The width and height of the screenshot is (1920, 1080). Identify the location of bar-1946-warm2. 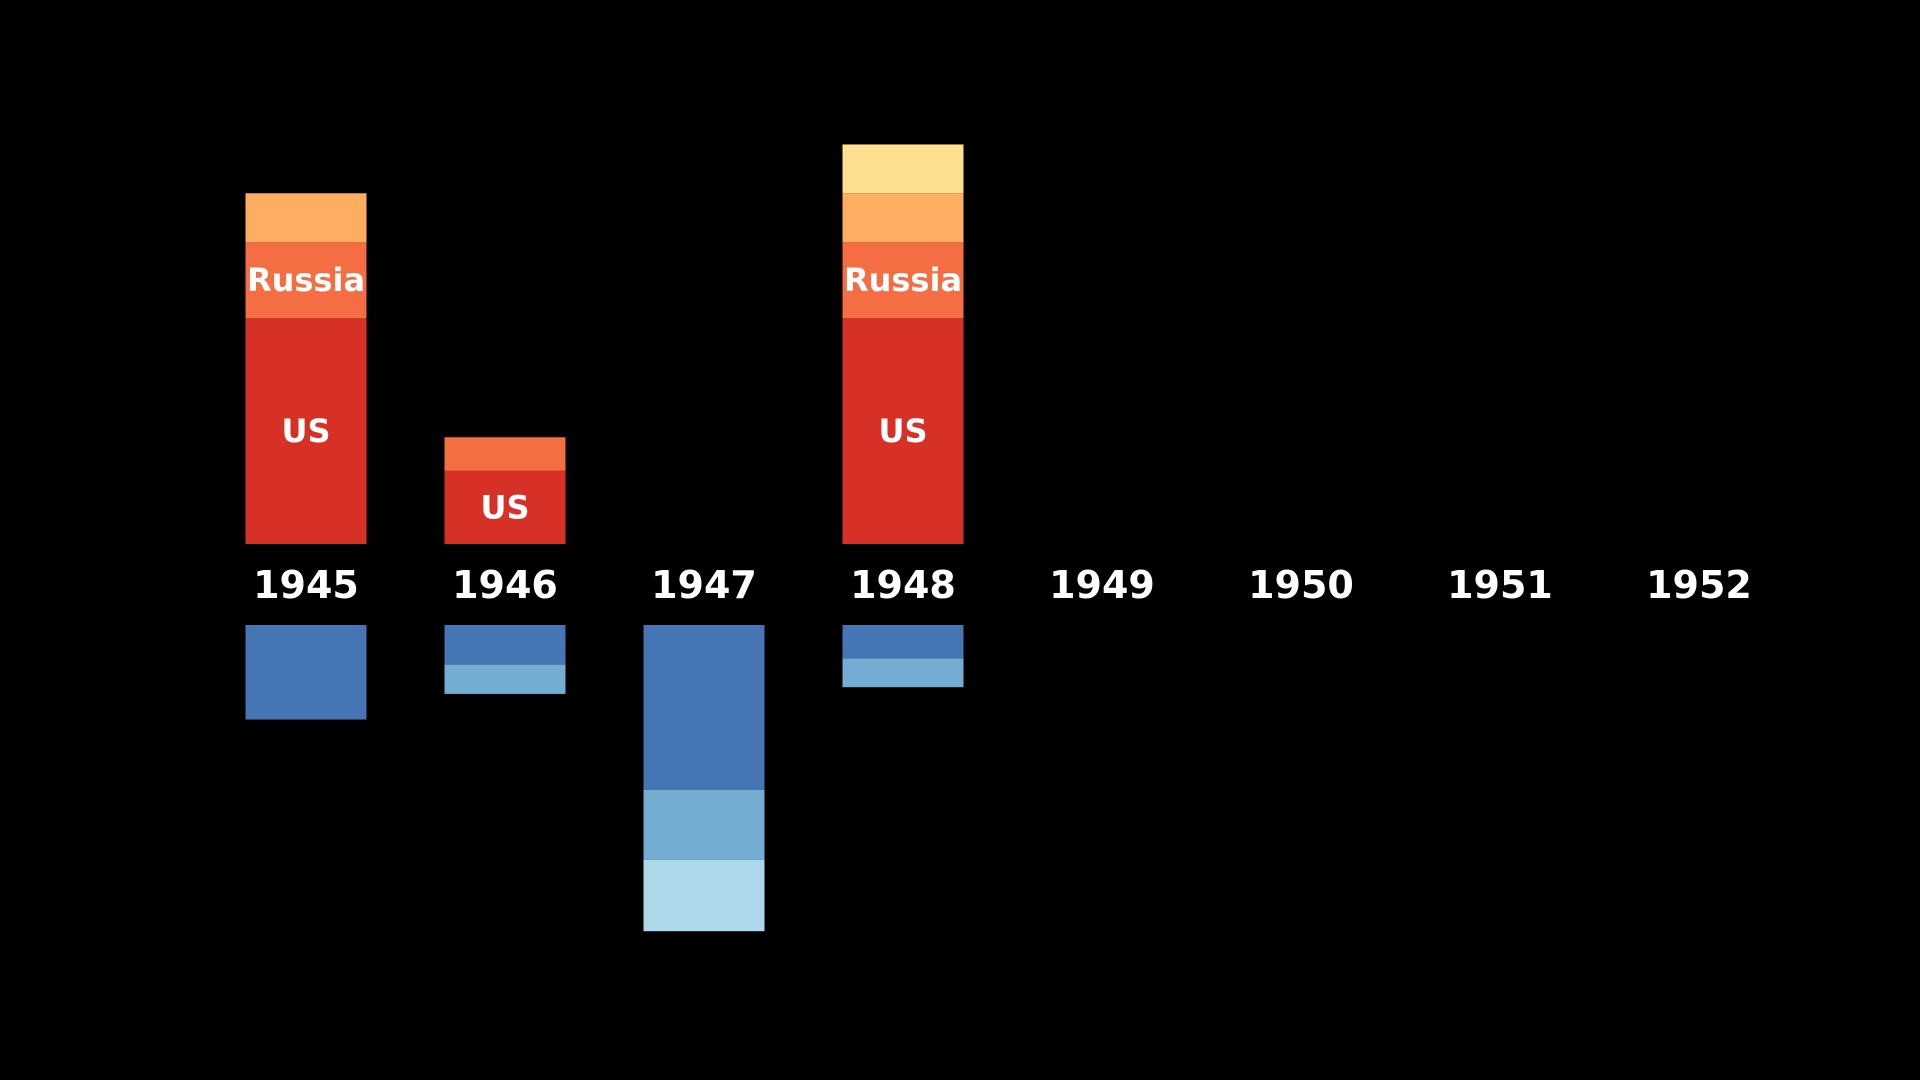
(505, 454).